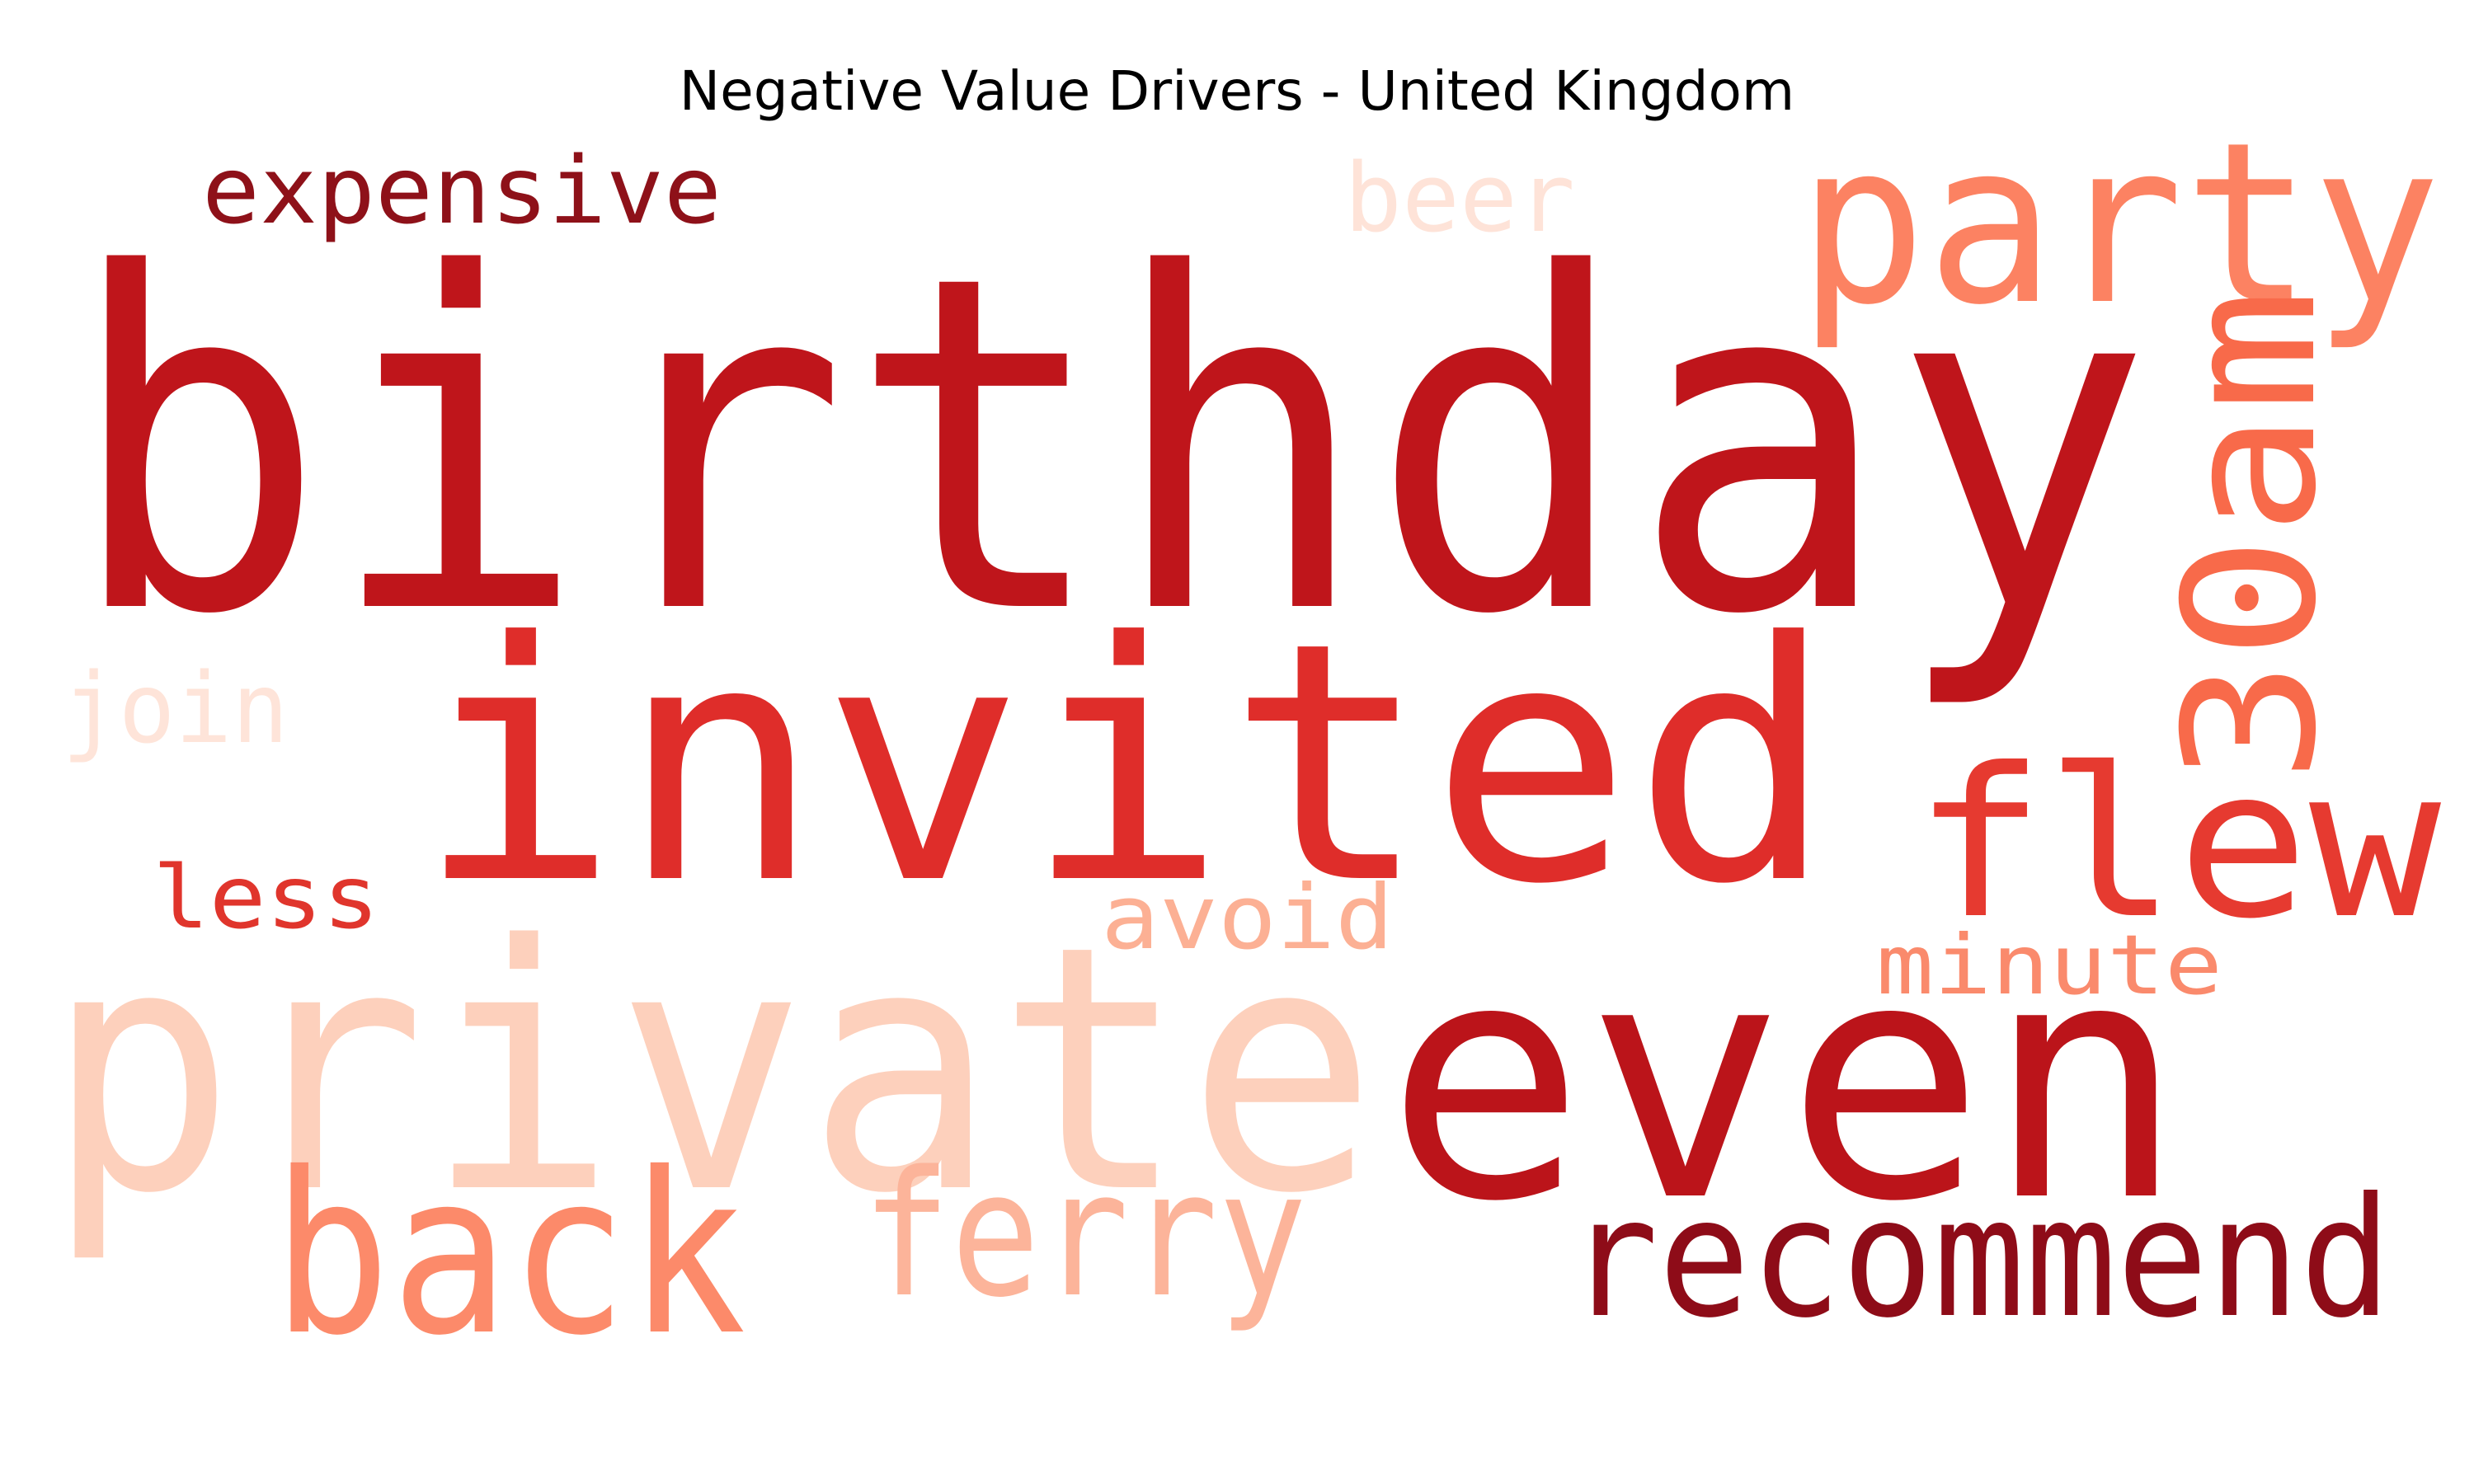 This screenshot has height=1484, width=2474. Describe the element at coordinates (1459, 198) in the screenshot. I see `word-beer: beer` at that location.